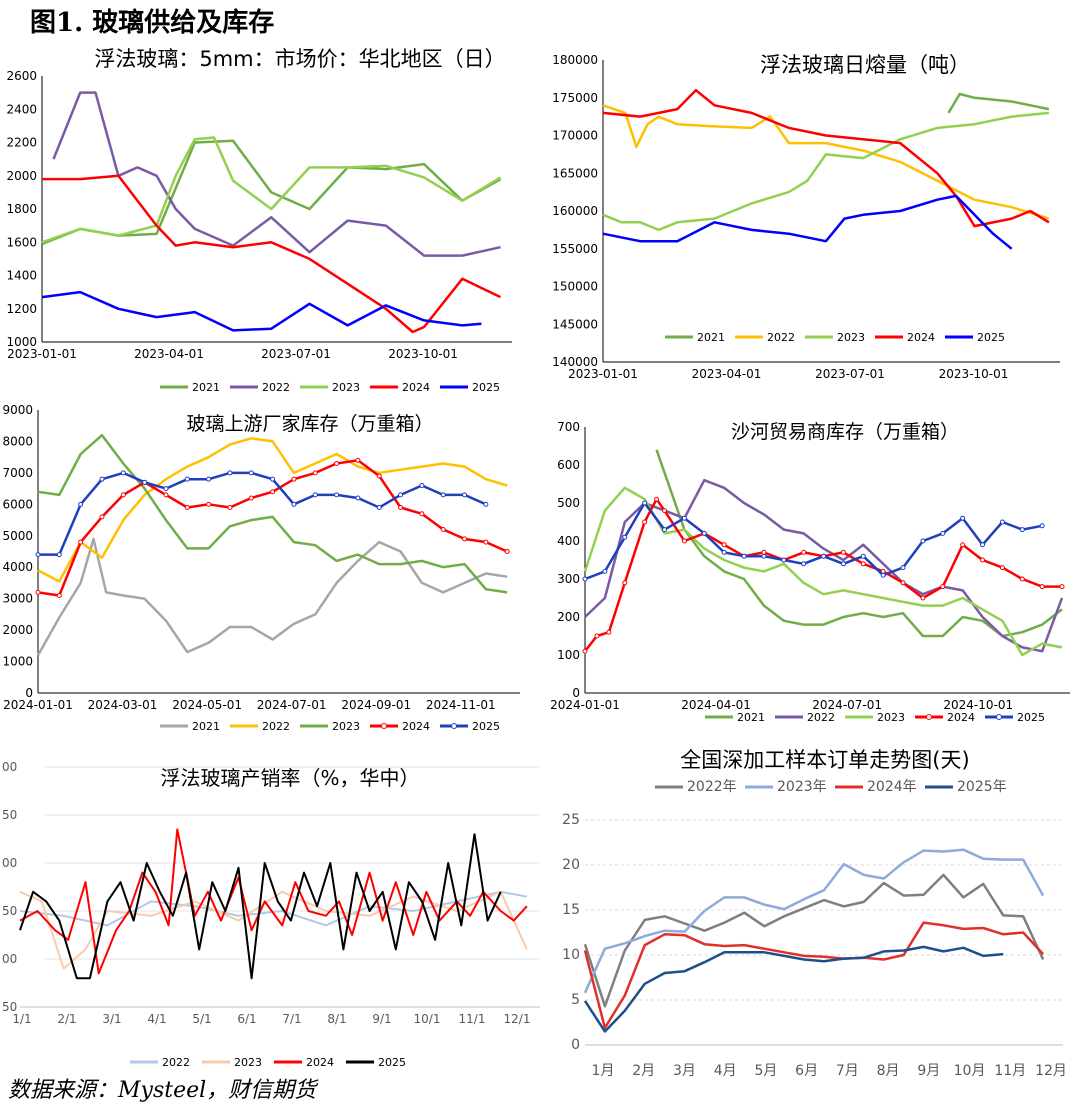 This screenshot has height=1105, width=1080. Describe the element at coordinates (427, 1019) in the screenshot. I see `x-tick-label: 10/1` at that location.